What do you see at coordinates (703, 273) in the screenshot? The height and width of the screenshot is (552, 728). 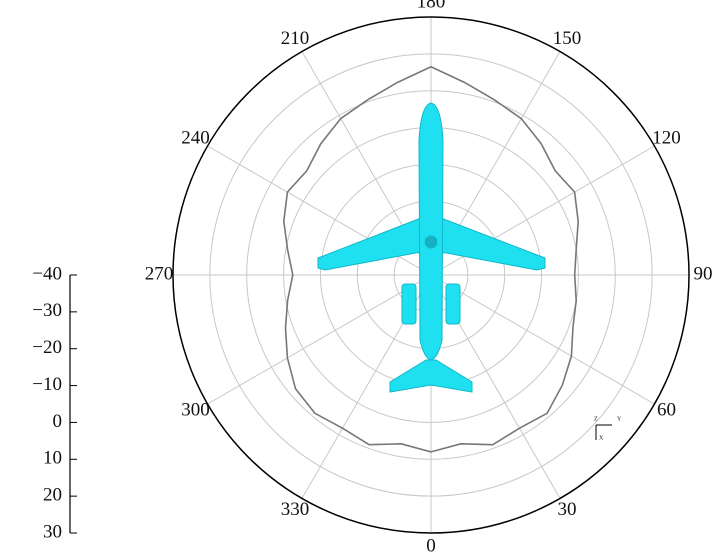 I see `theta-tick-label: 90` at bounding box center [703, 273].